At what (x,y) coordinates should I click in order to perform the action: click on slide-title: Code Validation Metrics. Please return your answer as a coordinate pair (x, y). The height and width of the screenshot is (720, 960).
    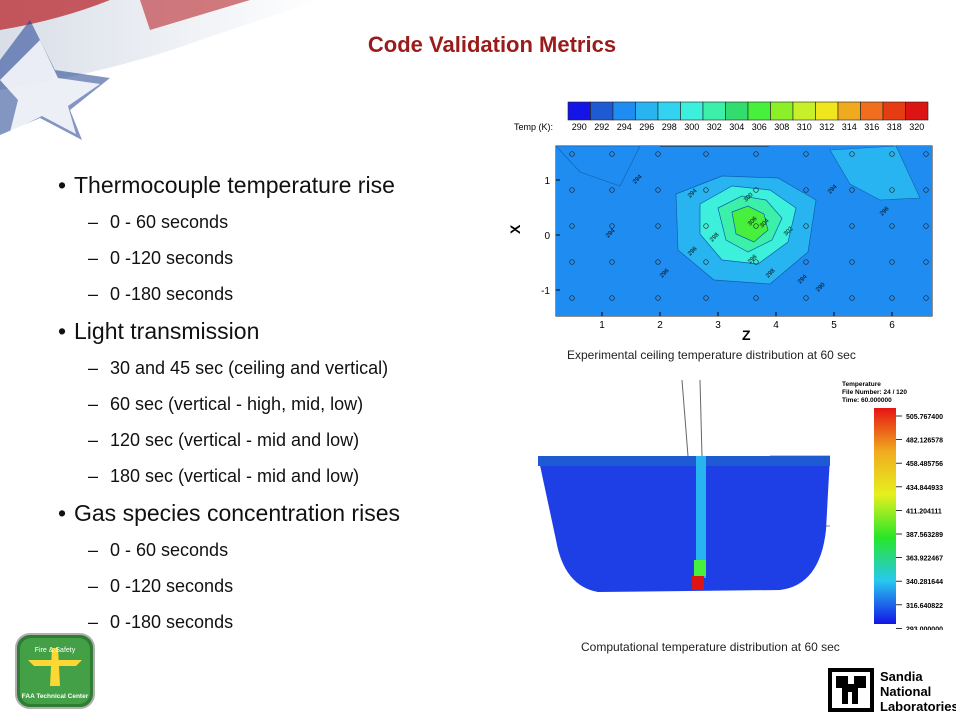
    Looking at the image, I should click on (492, 44).